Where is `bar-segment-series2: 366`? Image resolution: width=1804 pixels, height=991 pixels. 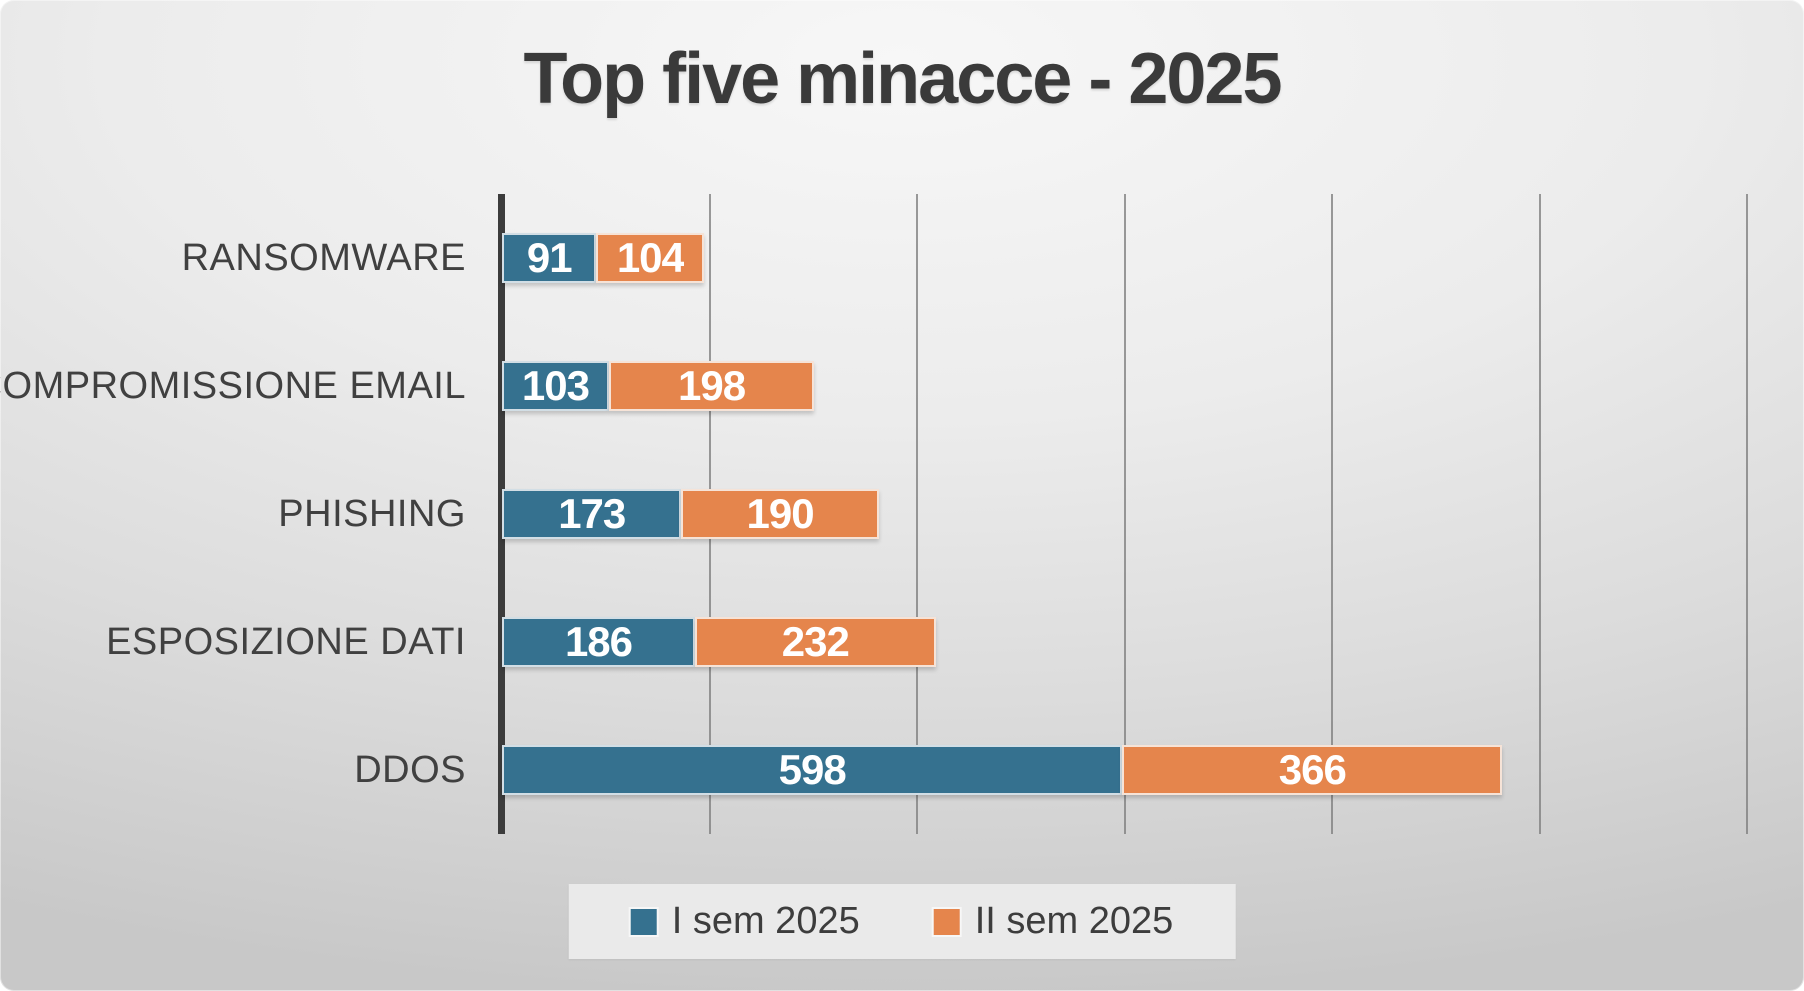 bar-segment-series2: 366 is located at coordinates (1312, 770).